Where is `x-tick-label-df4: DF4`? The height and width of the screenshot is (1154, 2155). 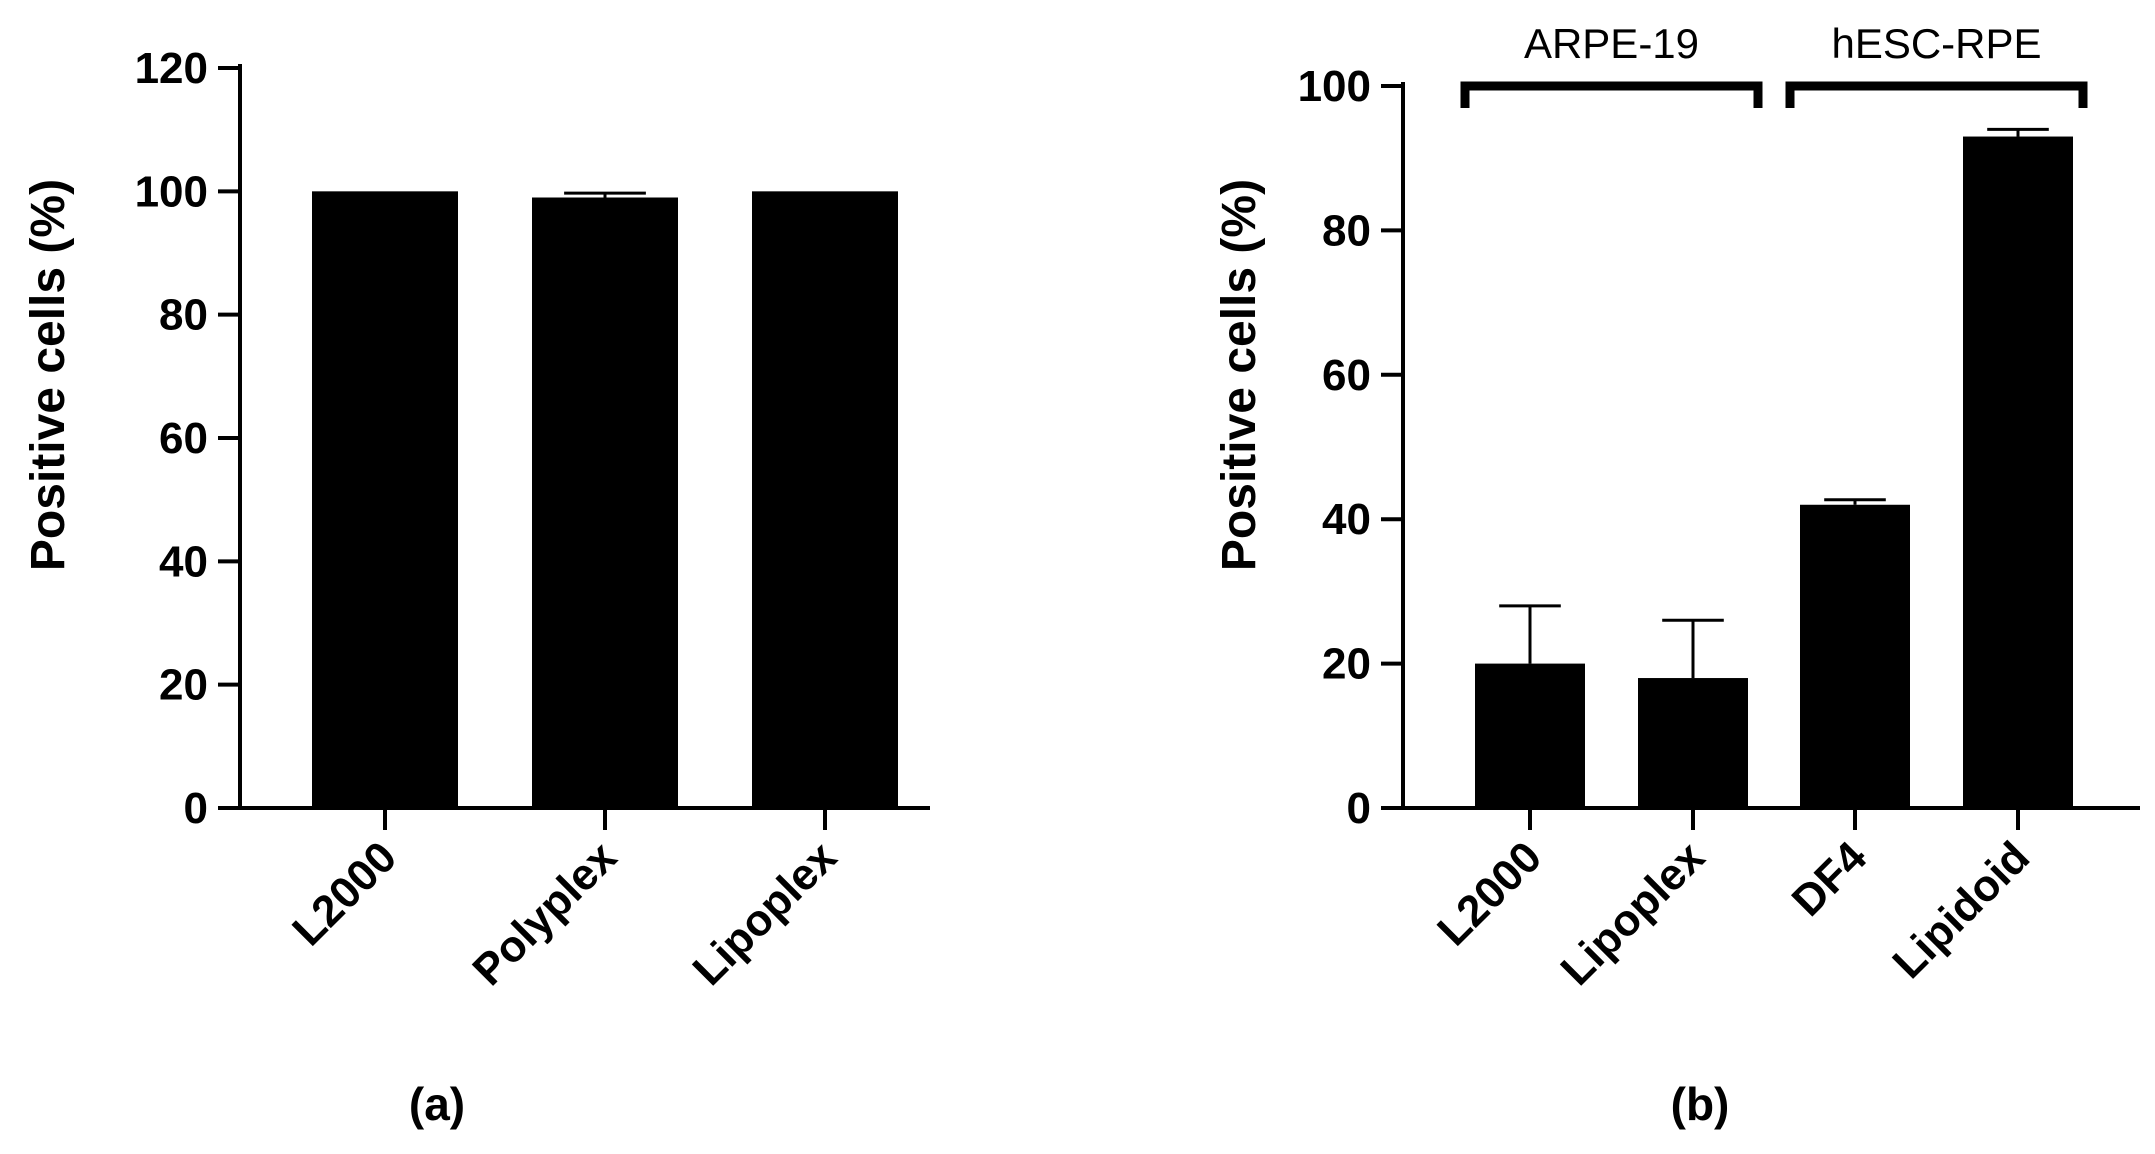 x-tick-label-df4: DF4 is located at coordinates (1830, 879).